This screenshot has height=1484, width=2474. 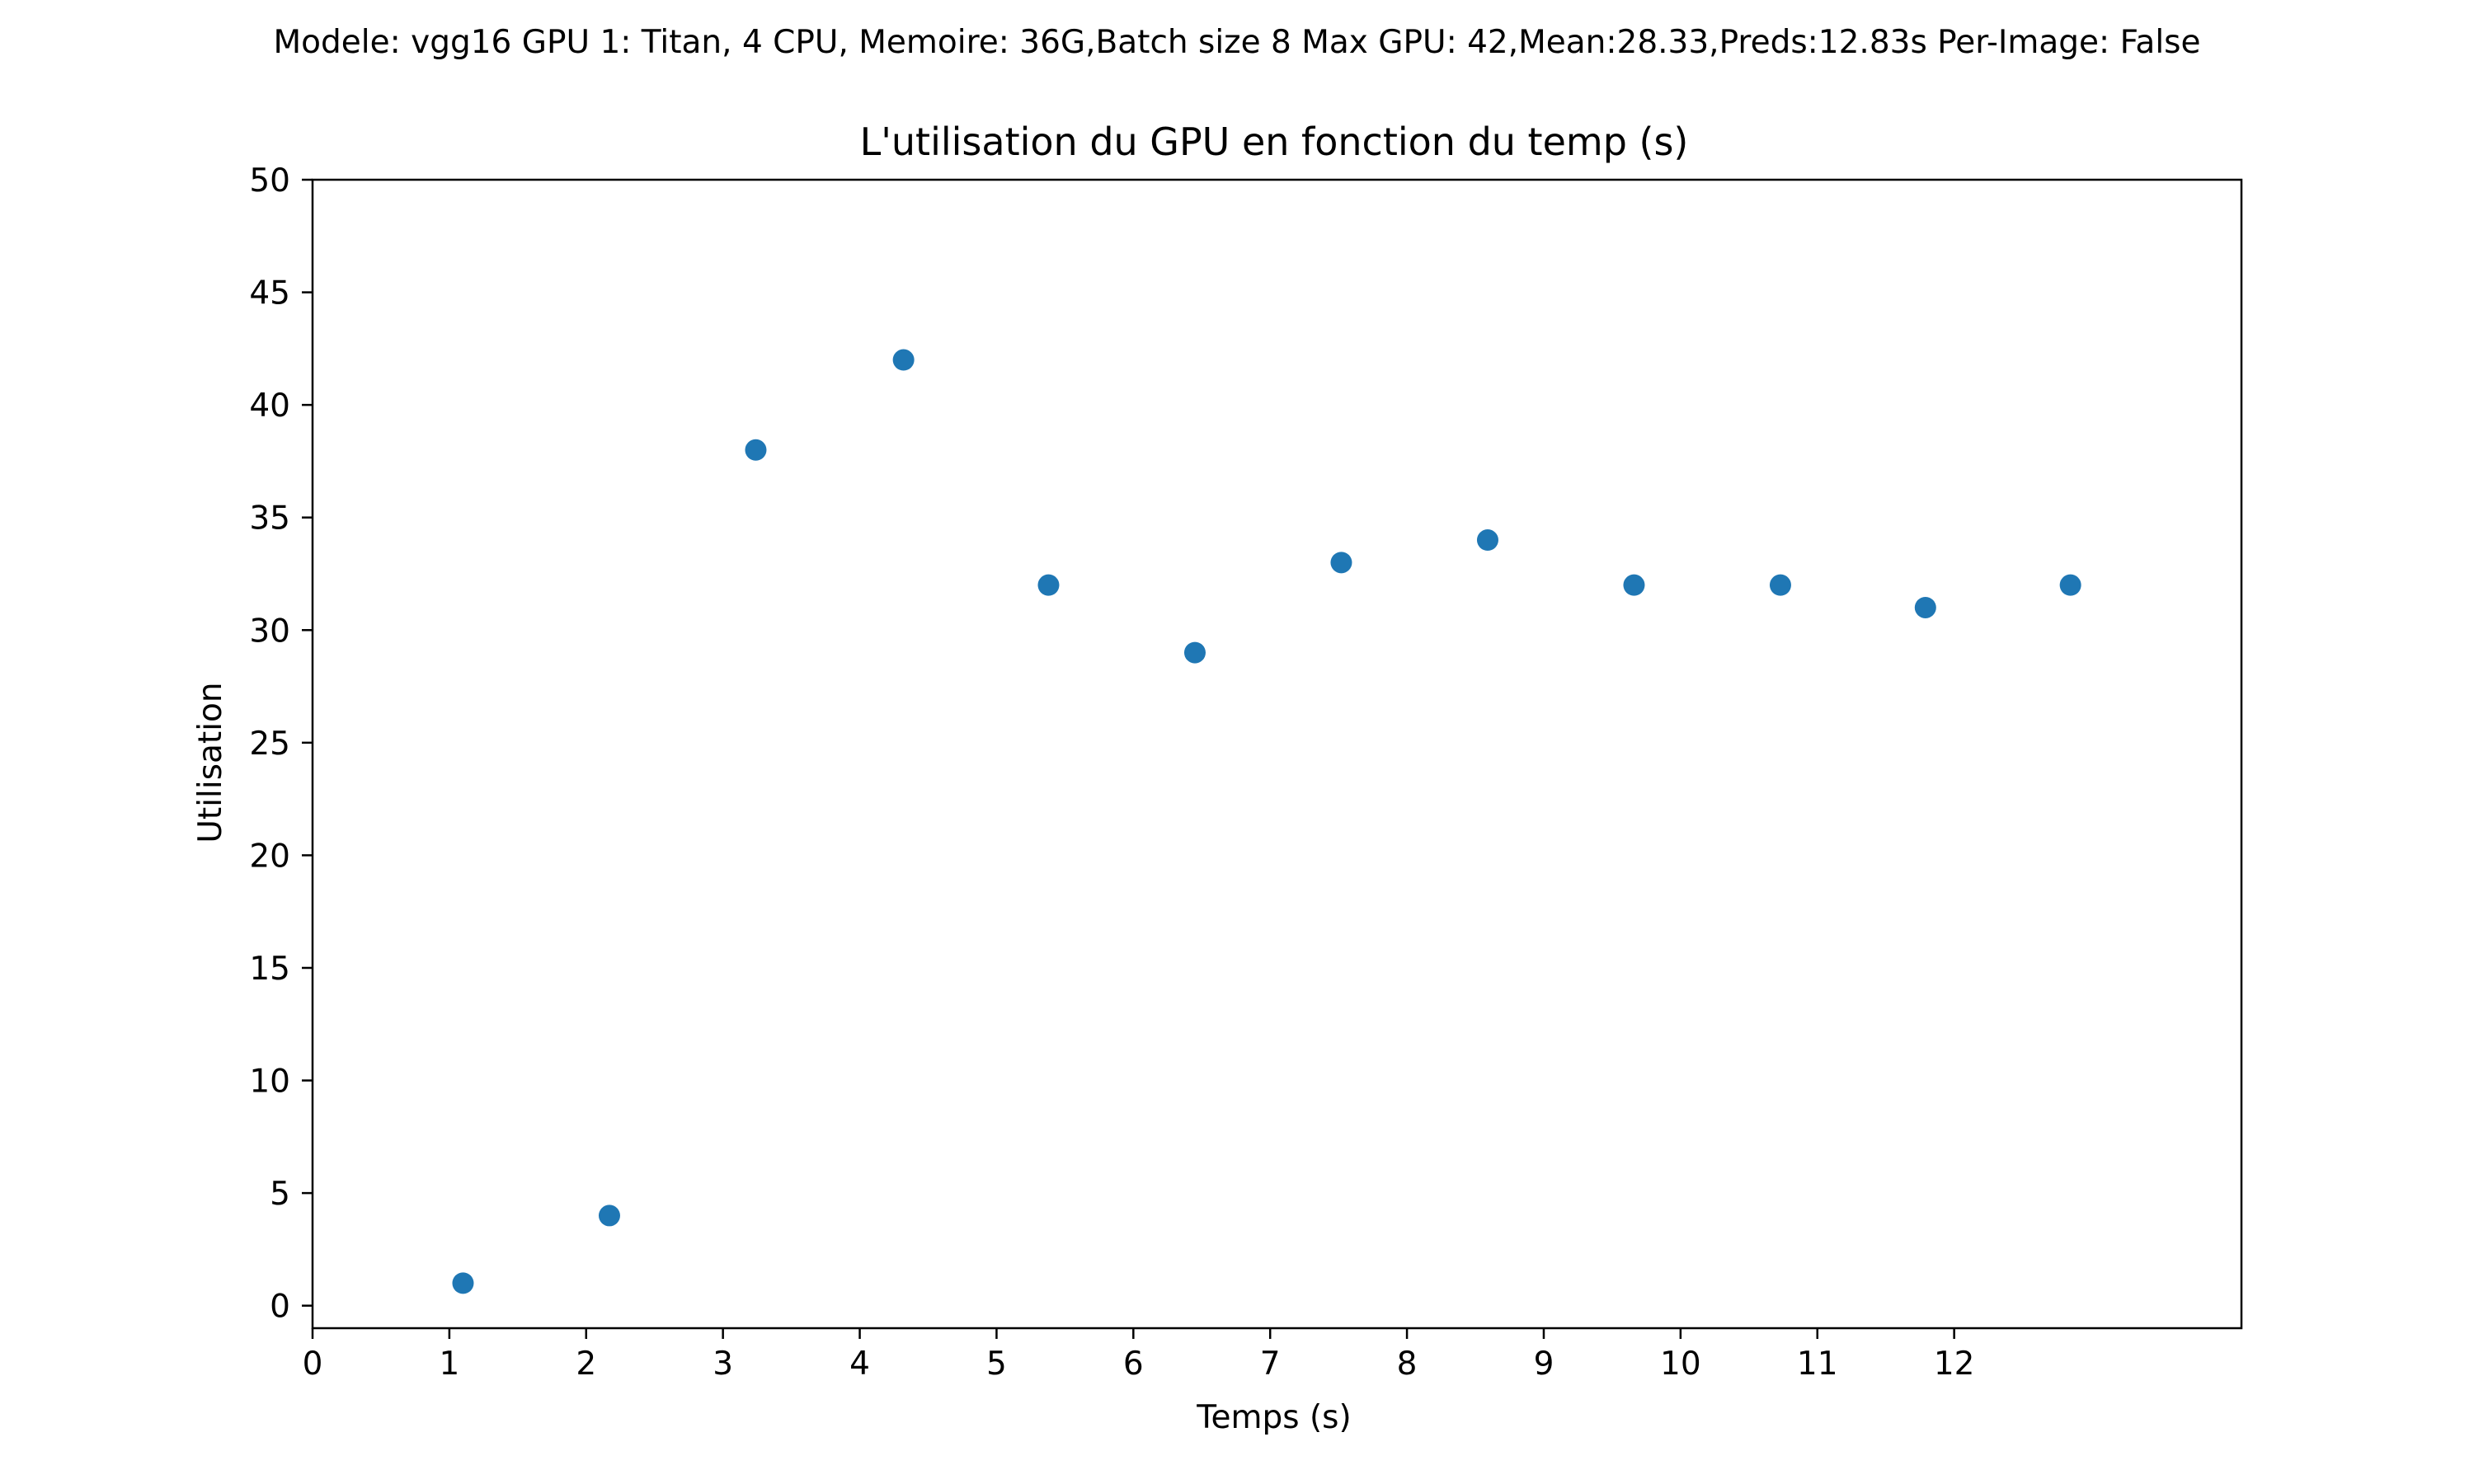 I want to click on x-axis-ticks: 0 1 2 3 4 5 6 7 8 9 10 11 12, so click(x=1139, y=1355).